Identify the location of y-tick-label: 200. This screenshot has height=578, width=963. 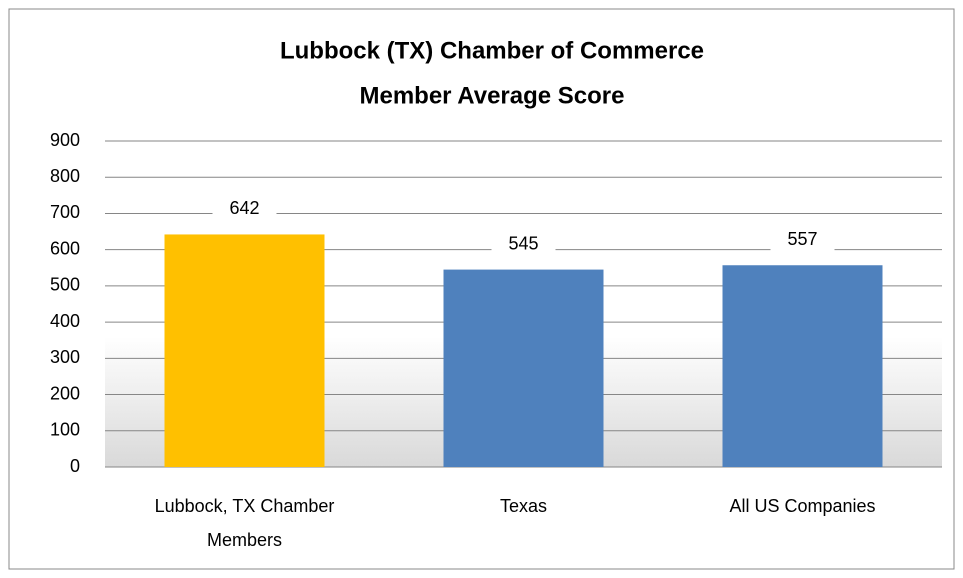
(65, 393).